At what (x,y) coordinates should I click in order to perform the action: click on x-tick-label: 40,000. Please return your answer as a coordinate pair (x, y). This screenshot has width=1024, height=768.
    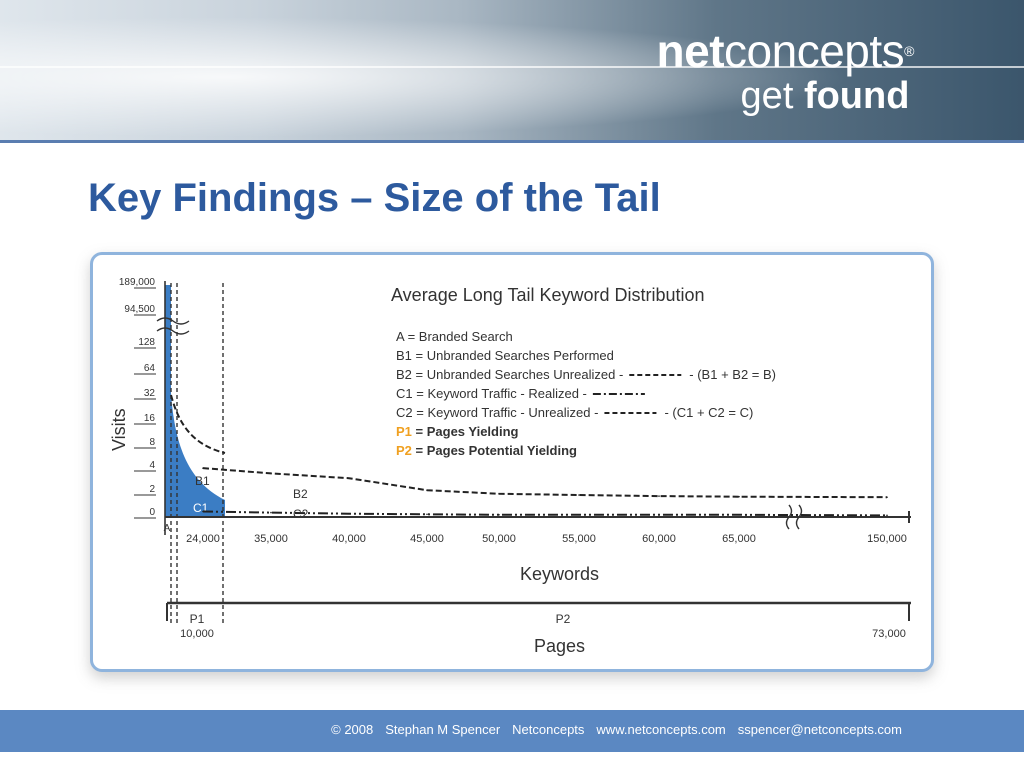
    Looking at the image, I should click on (349, 539).